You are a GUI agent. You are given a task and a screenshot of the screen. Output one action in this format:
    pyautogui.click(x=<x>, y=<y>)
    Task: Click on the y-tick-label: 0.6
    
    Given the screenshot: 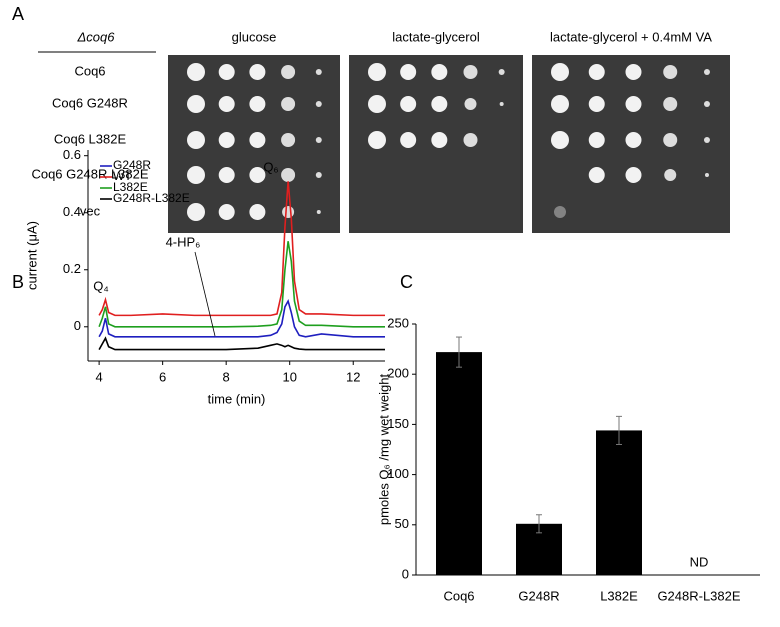 What is the action you would take?
    pyautogui.click(x=72, y=154)
    